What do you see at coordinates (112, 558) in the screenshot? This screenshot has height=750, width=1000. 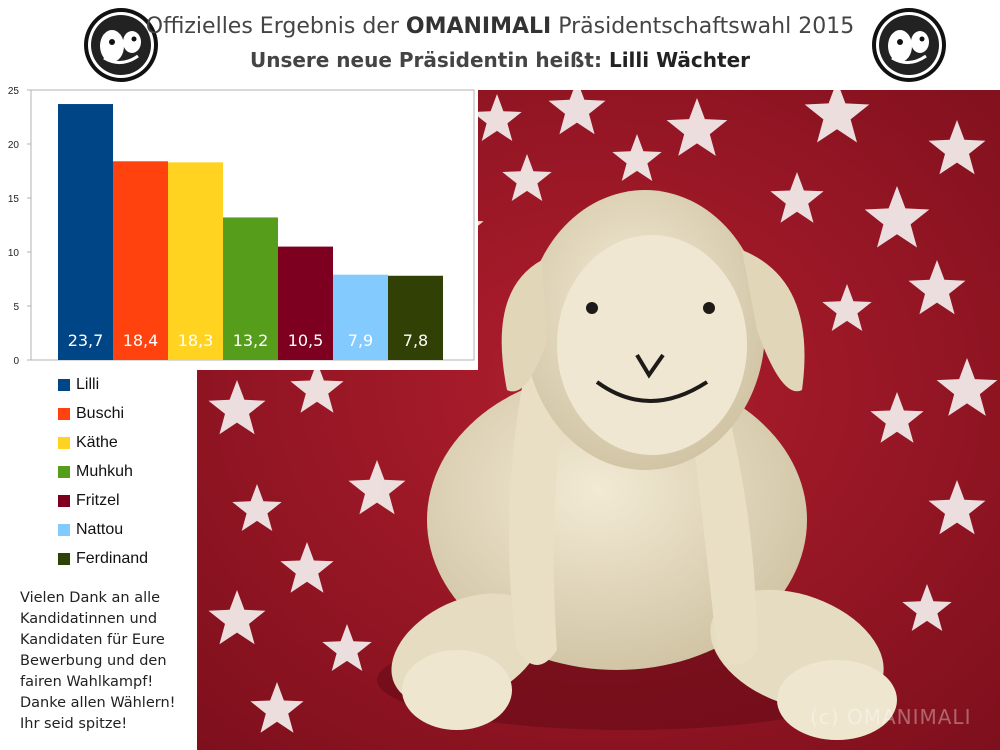 I see `legend-label: Ferdinand` at bounding box center [112, 558].